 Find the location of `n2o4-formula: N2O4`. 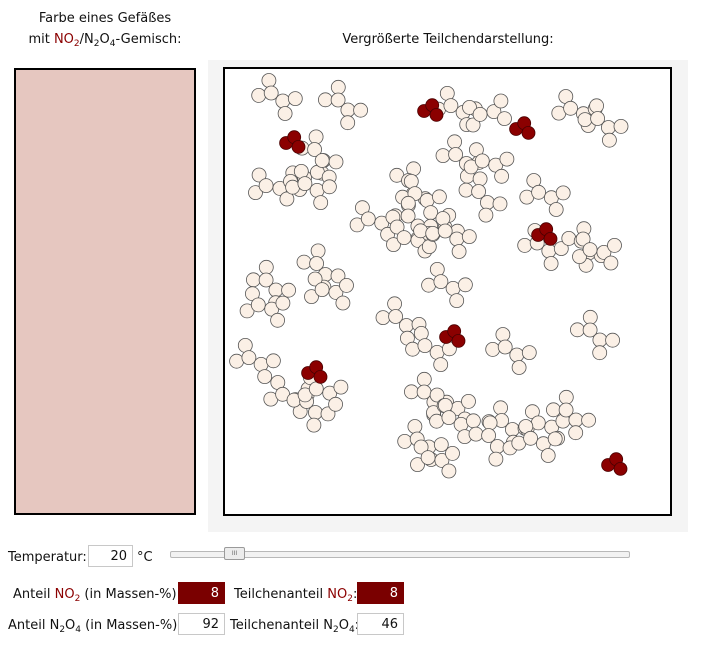

n2o4-formula: N2O4 is located at coordinates (100, 40).